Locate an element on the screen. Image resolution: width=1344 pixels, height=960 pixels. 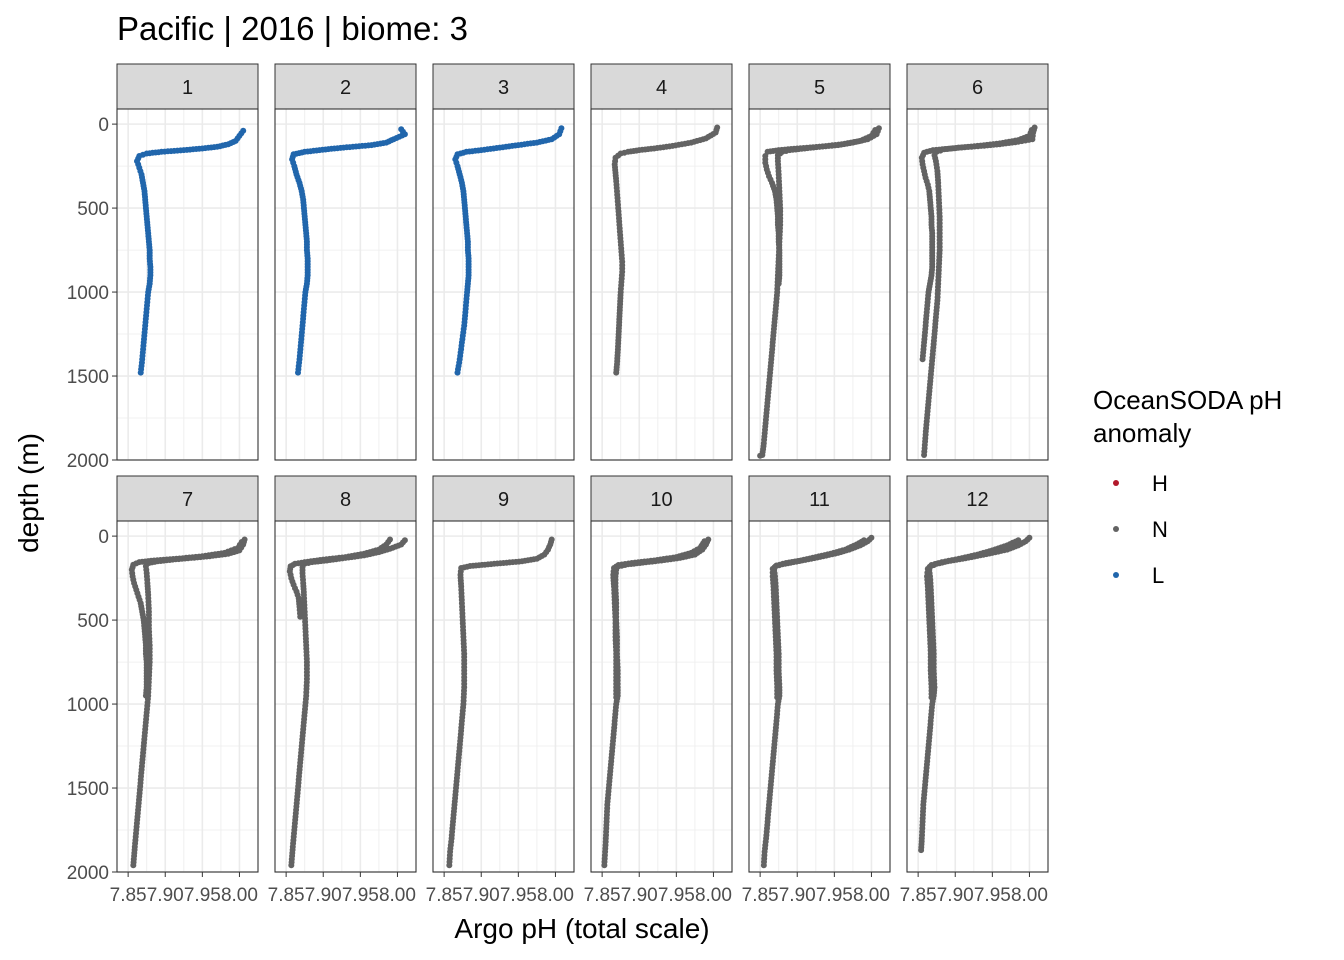
facet-strip-label: 7 is located at coordinates (187, 500).